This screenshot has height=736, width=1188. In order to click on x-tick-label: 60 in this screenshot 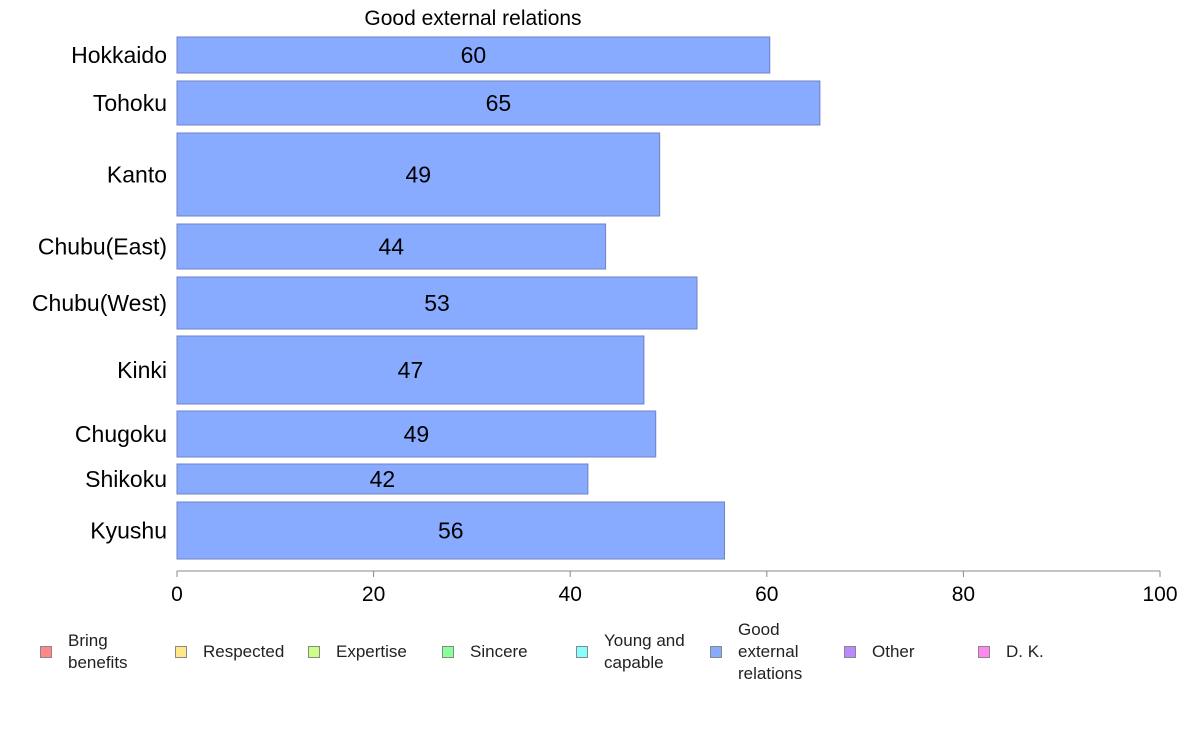, I will do `click(766, 594)`.